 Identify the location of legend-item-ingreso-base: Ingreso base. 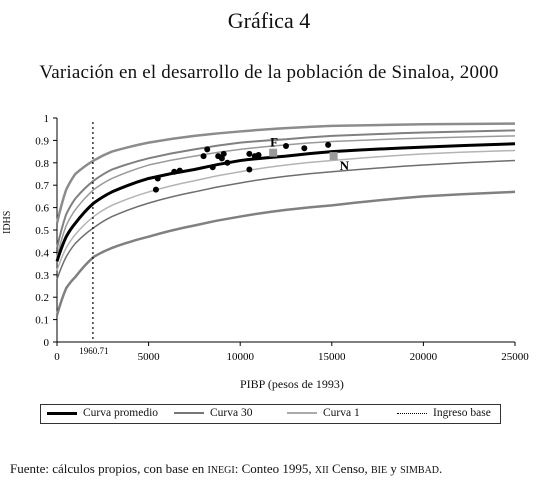
(444, 413).